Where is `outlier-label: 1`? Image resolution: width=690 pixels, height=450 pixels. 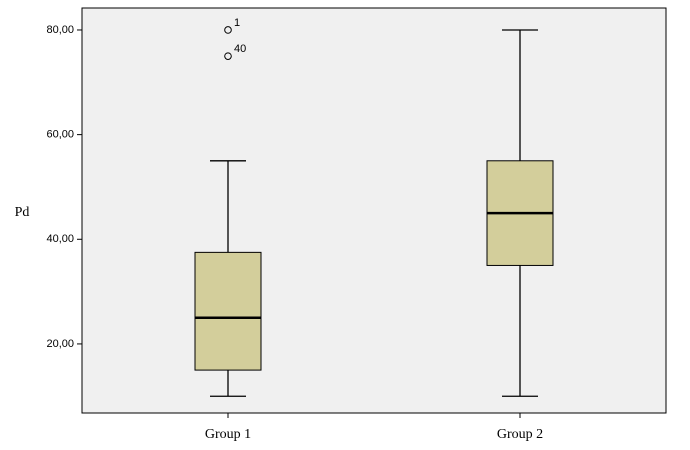
outlier-label: 1 is located at coordinates (237, 23).